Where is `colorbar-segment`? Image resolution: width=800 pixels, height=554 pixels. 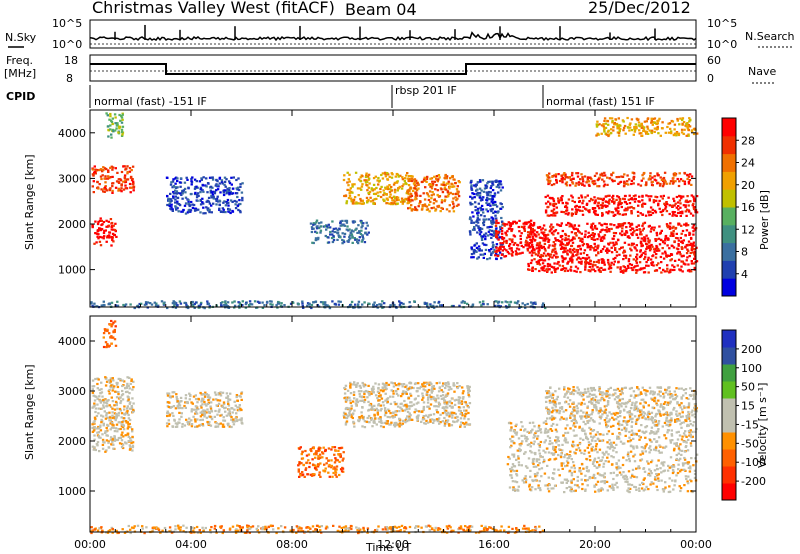
colorbar-segment is located at coordinates (729, 198).